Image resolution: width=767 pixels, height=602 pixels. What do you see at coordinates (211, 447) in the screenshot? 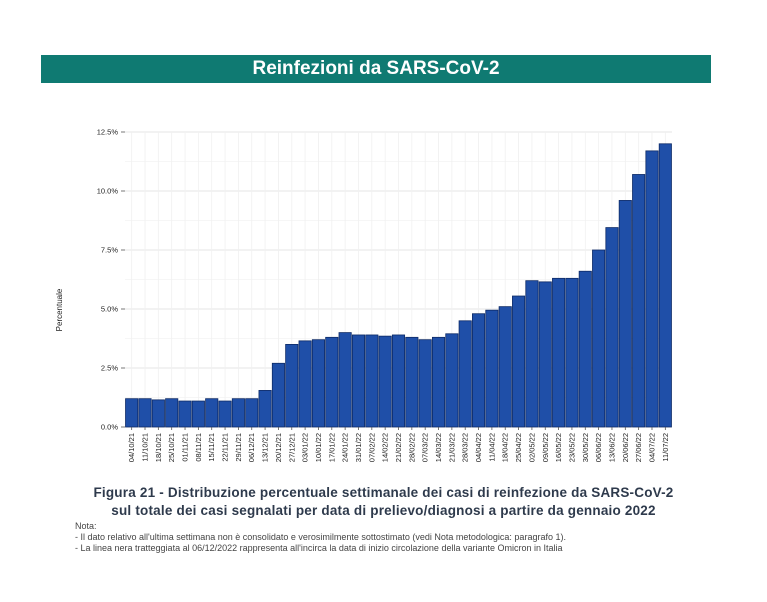
I see `x-tick-label: 15/11/21` at bounding box center [211, 447].